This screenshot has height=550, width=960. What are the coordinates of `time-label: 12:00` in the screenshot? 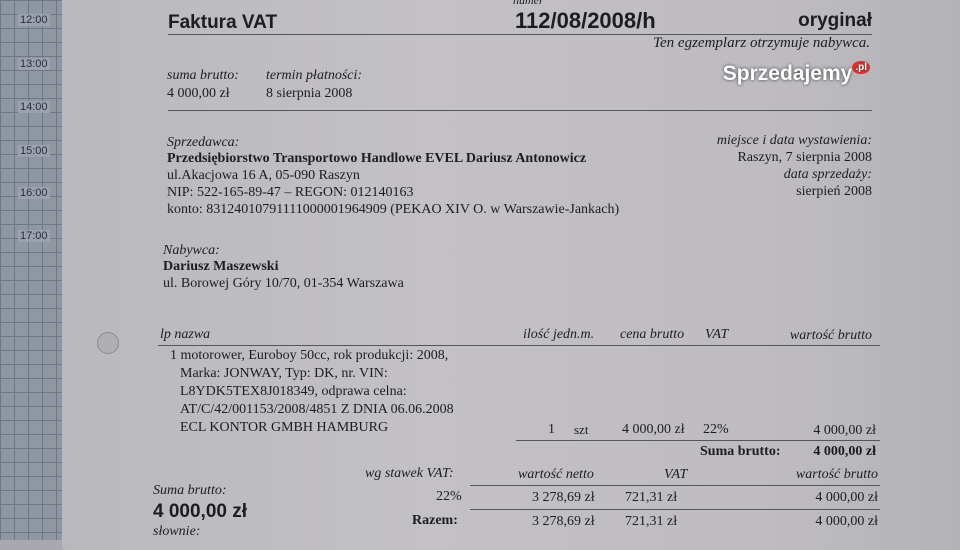 It's located at (34, 20).